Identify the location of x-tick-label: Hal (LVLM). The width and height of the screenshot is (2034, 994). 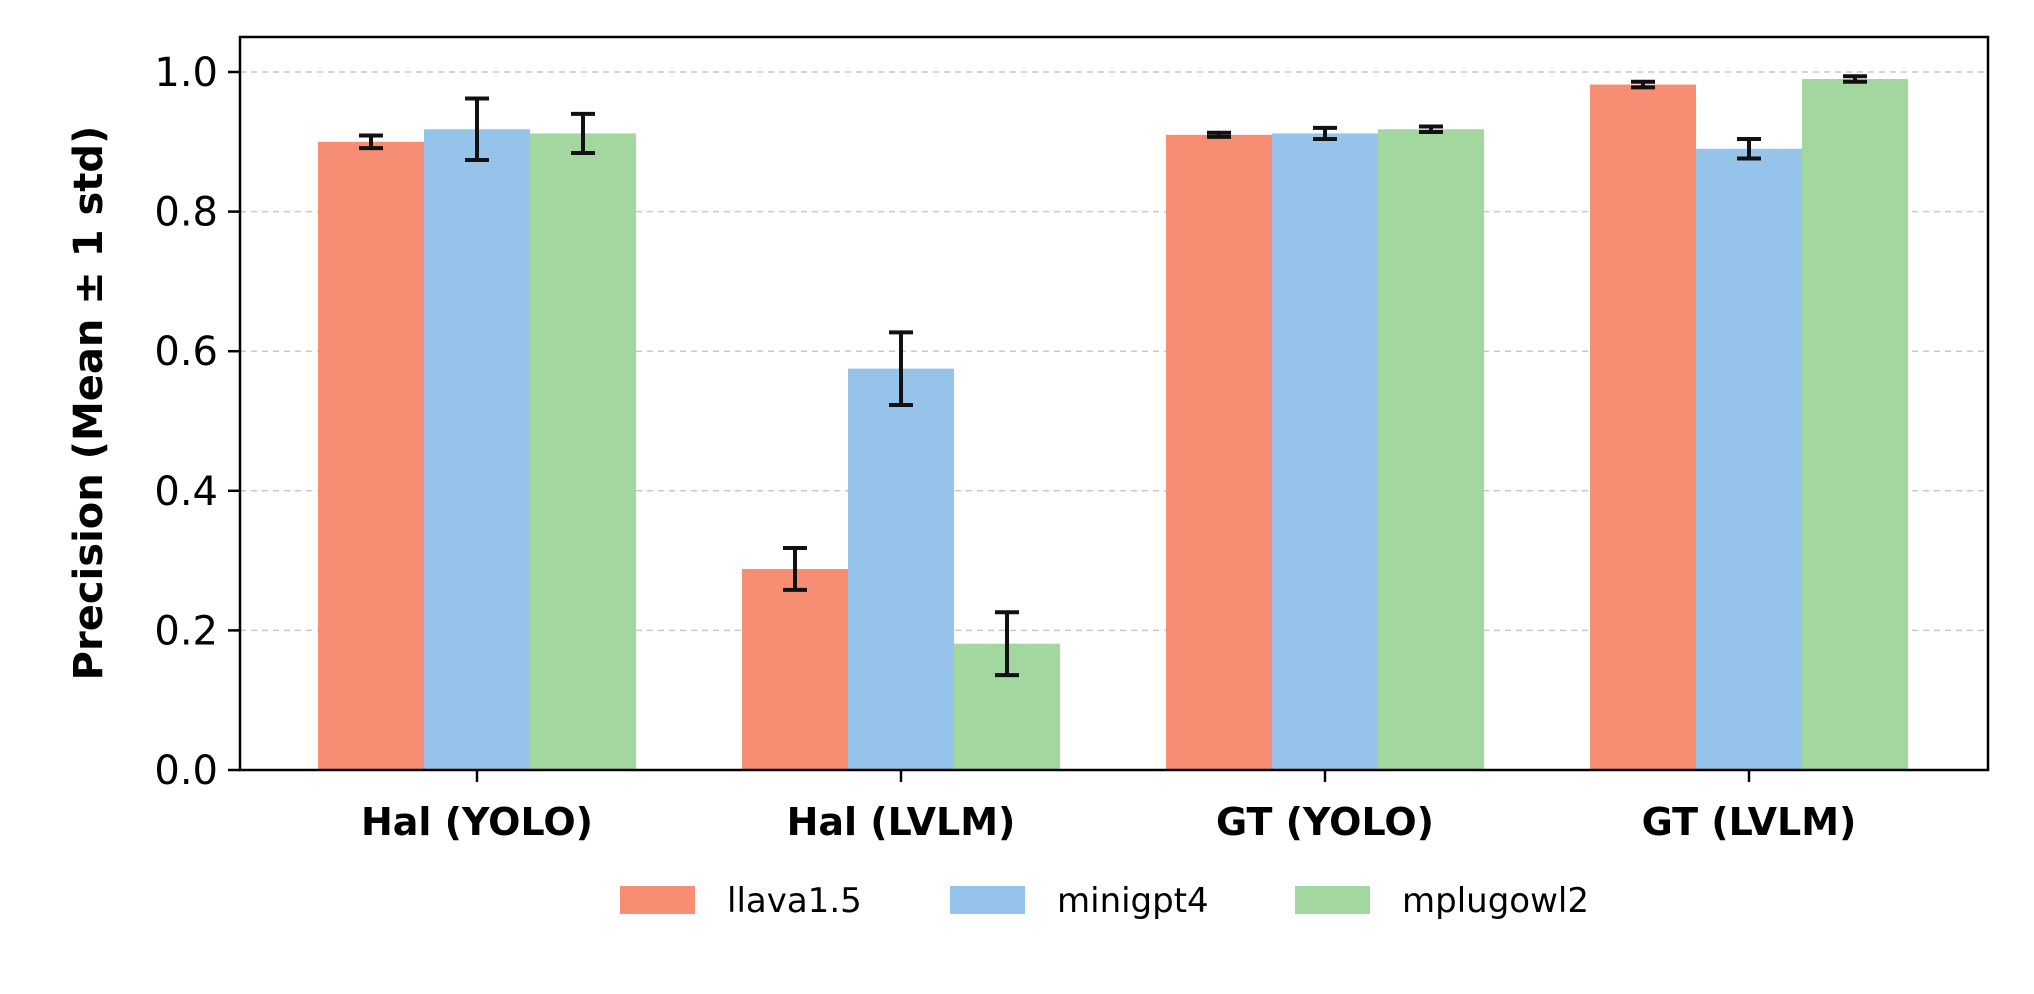
(901, 822).